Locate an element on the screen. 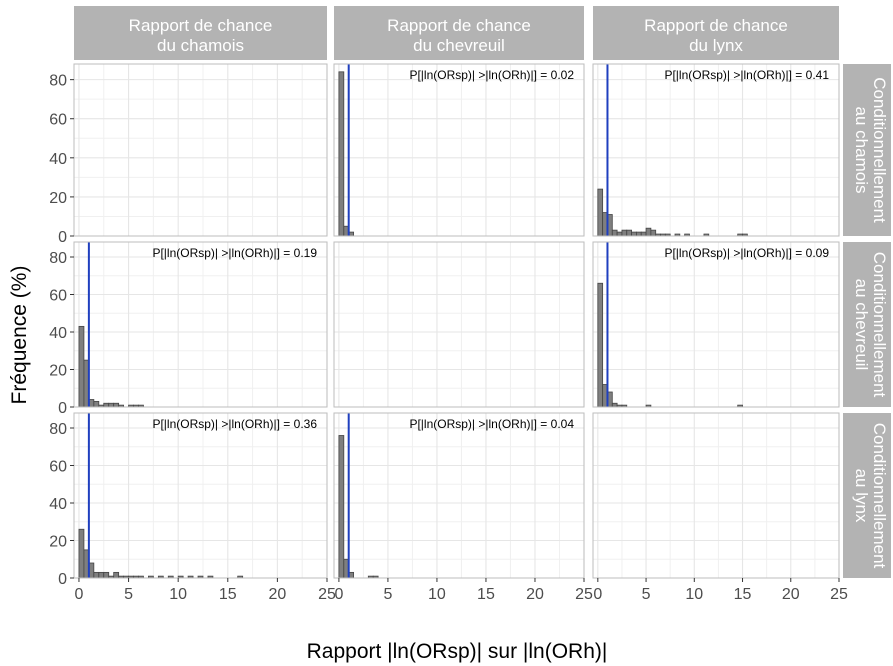  panel-r1-c0: P[|ln(ORsp)| >|ln(ORh)|] = 0.19 is located at coordinates (200, 324).